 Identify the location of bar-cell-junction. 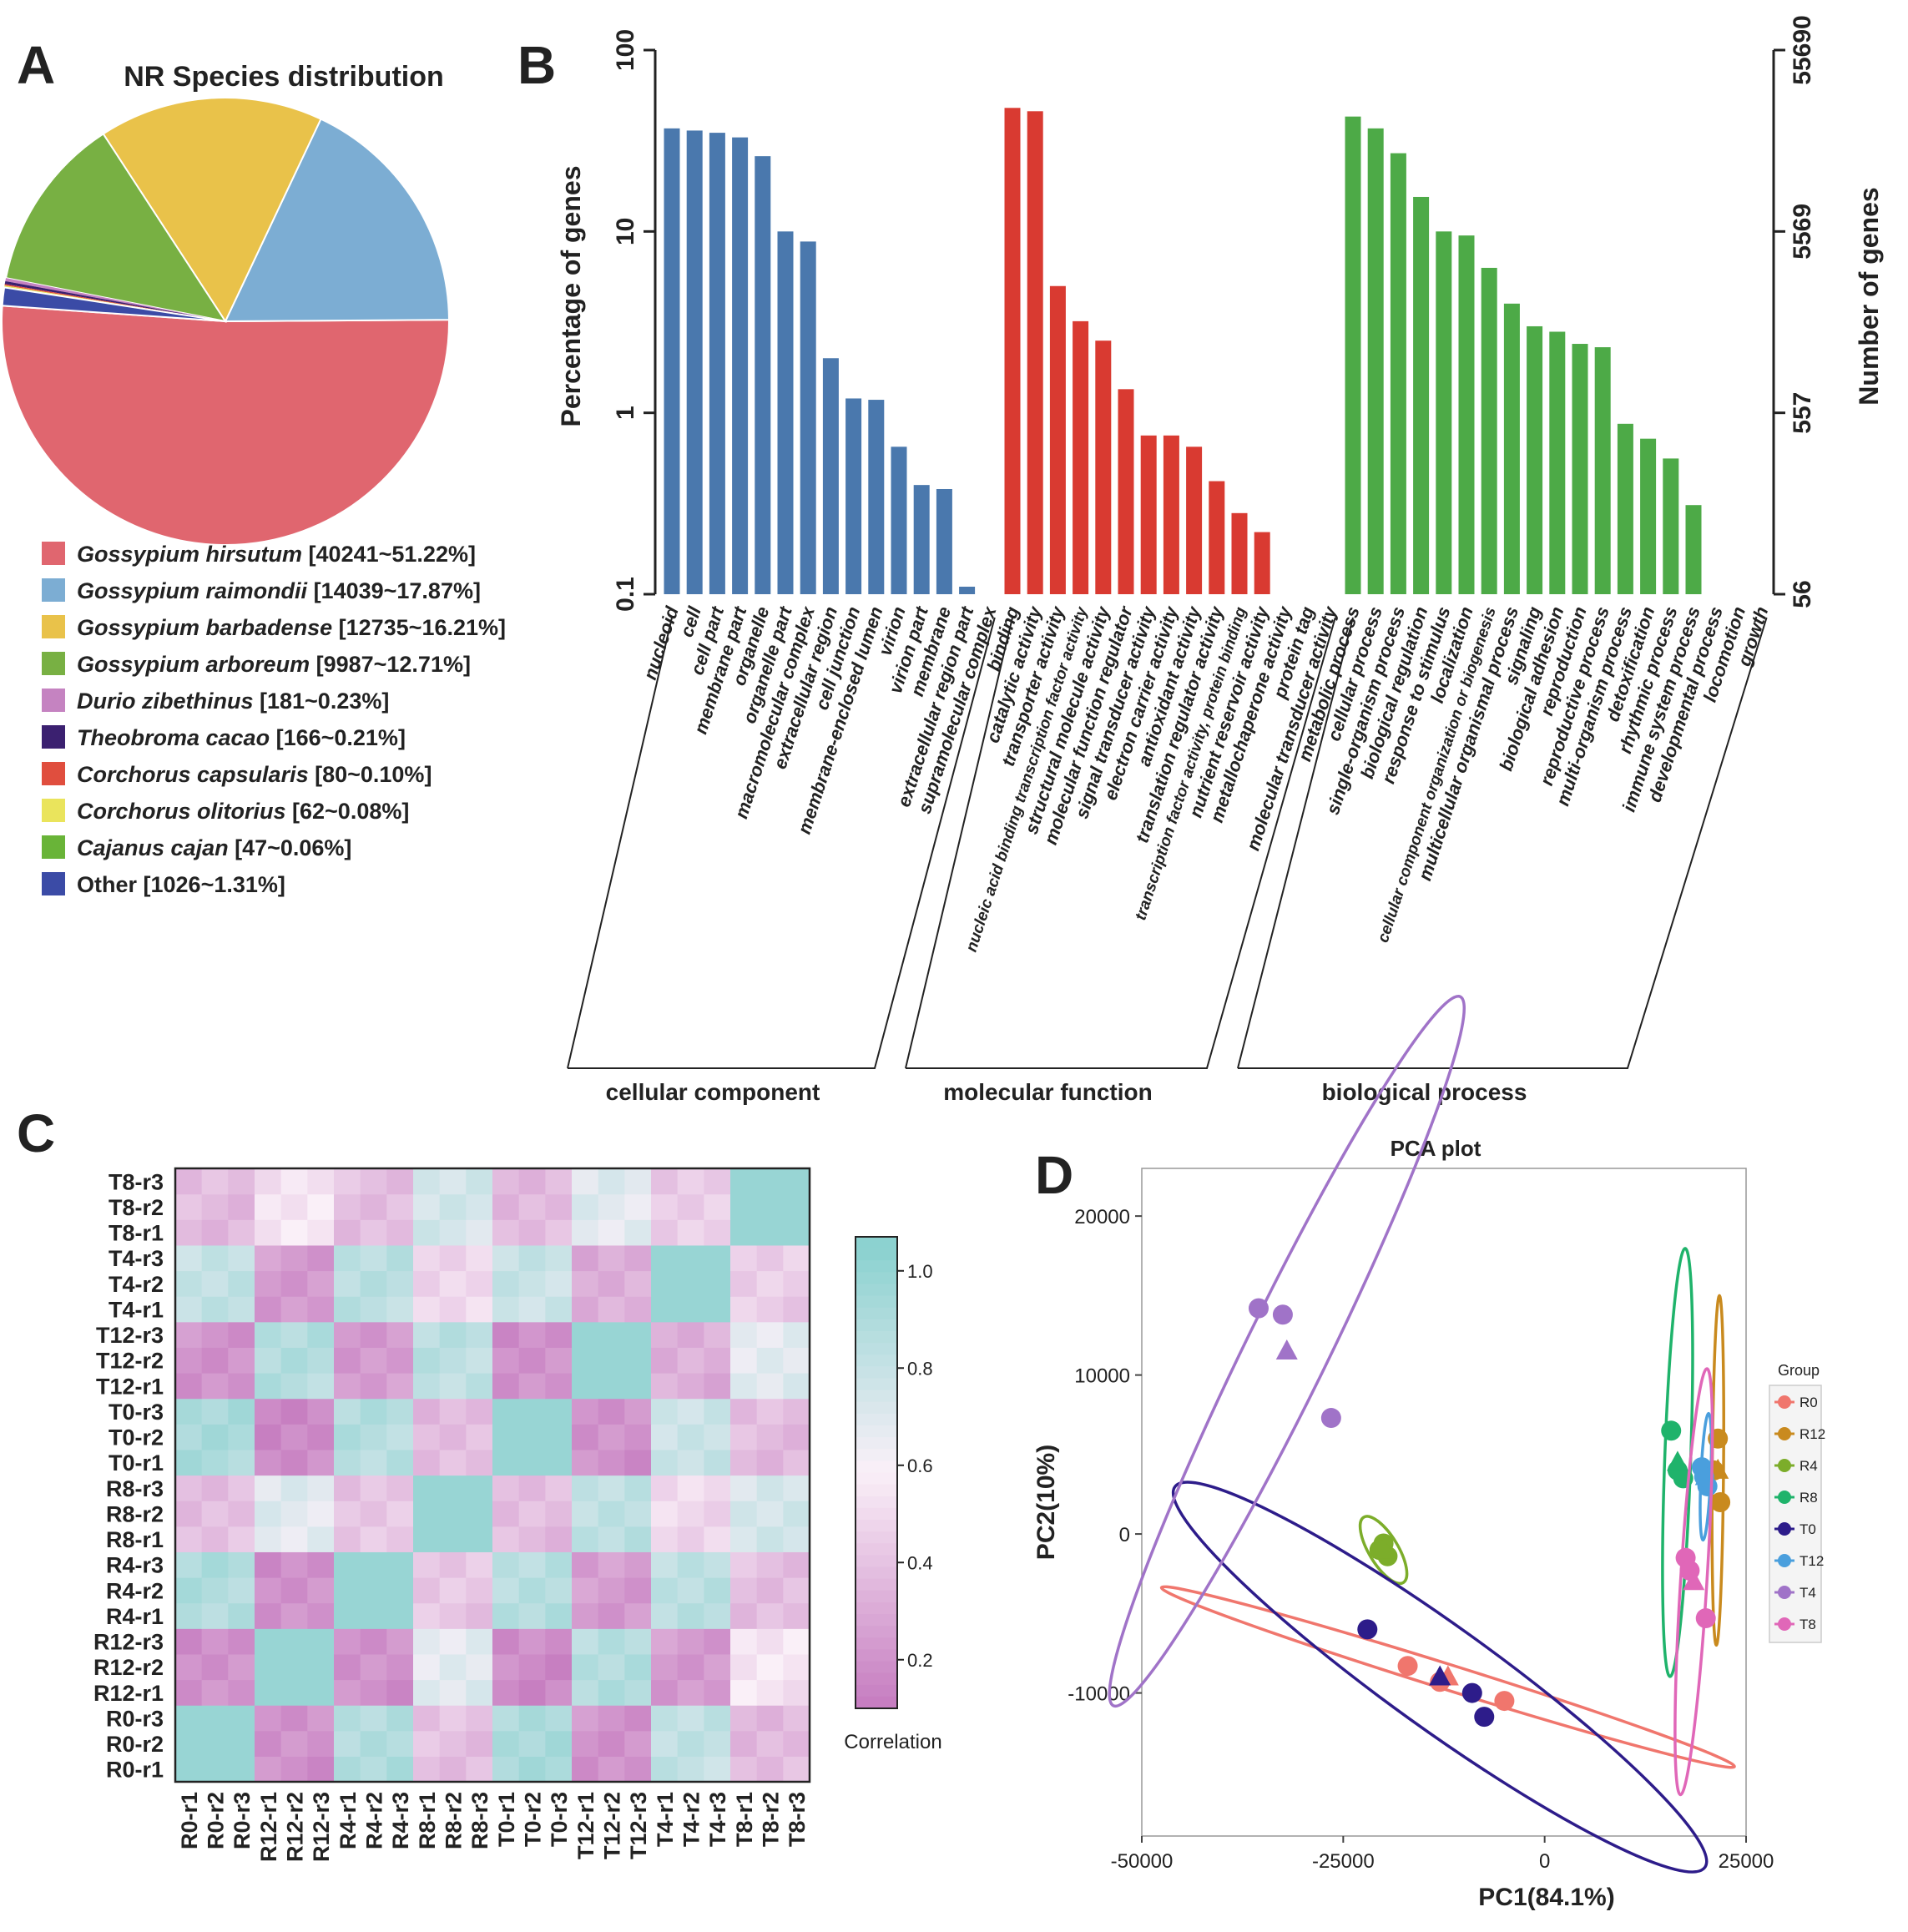
(853, 496).